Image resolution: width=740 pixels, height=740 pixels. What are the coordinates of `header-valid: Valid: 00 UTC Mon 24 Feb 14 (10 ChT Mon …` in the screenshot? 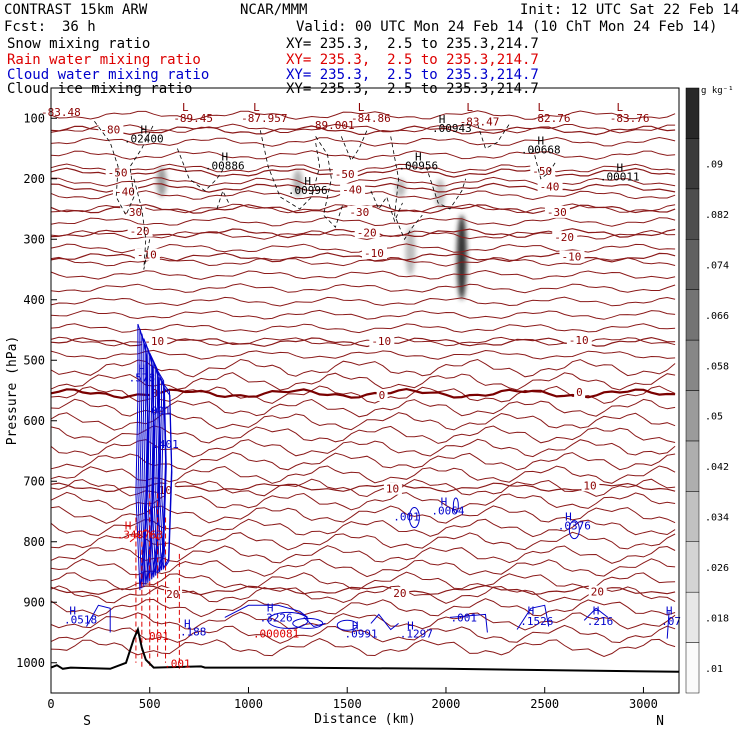 It's located at (507, 27).